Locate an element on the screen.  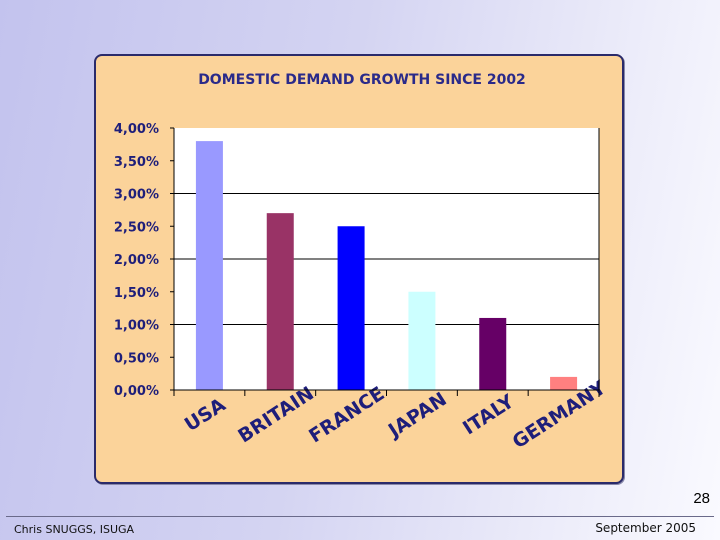
bar-usa is located at coordinates (209, 265).